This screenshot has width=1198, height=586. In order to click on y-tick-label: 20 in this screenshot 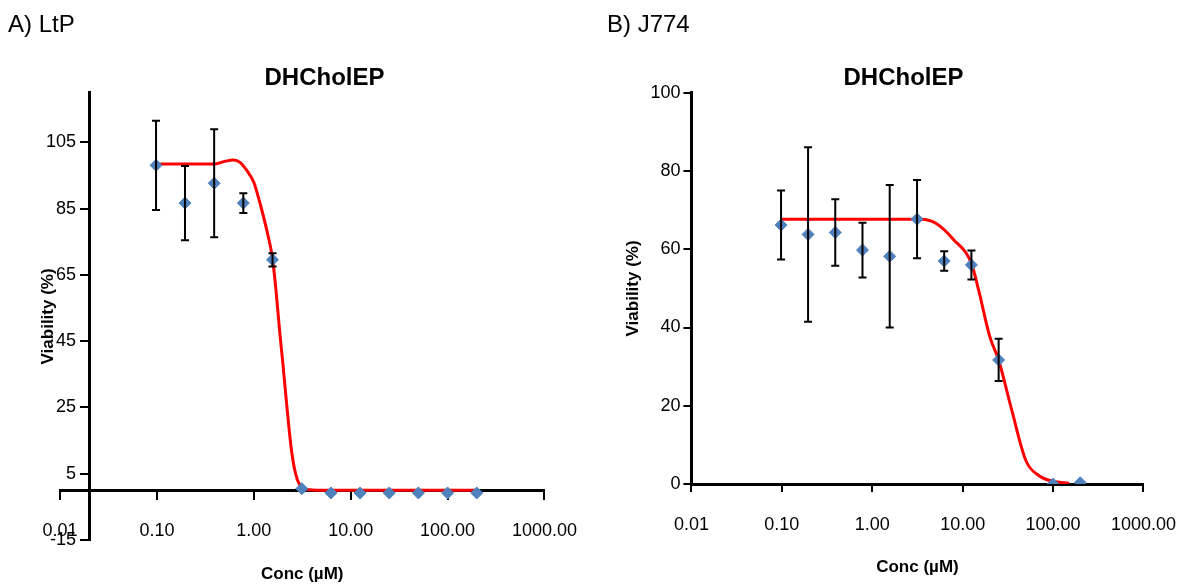, I will do `click(670, 404)`.